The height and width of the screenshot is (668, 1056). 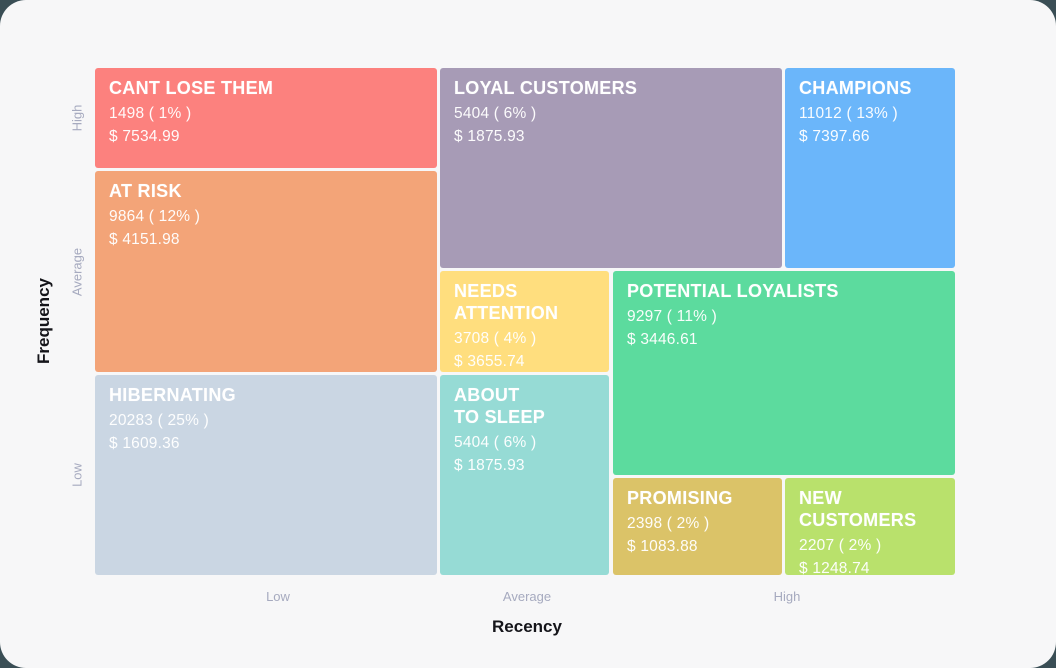 What do you see at coordinates (191, 88) in the screenshot?
I see `segment-title: CANT LOSE THEM` at bounding box center [191, 88].